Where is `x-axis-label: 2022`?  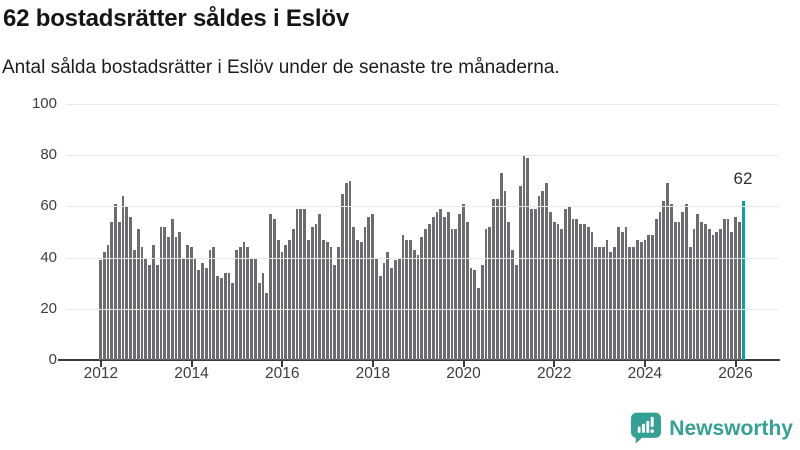 x-axis-label: 2022 is located at coordinates (554, 373).